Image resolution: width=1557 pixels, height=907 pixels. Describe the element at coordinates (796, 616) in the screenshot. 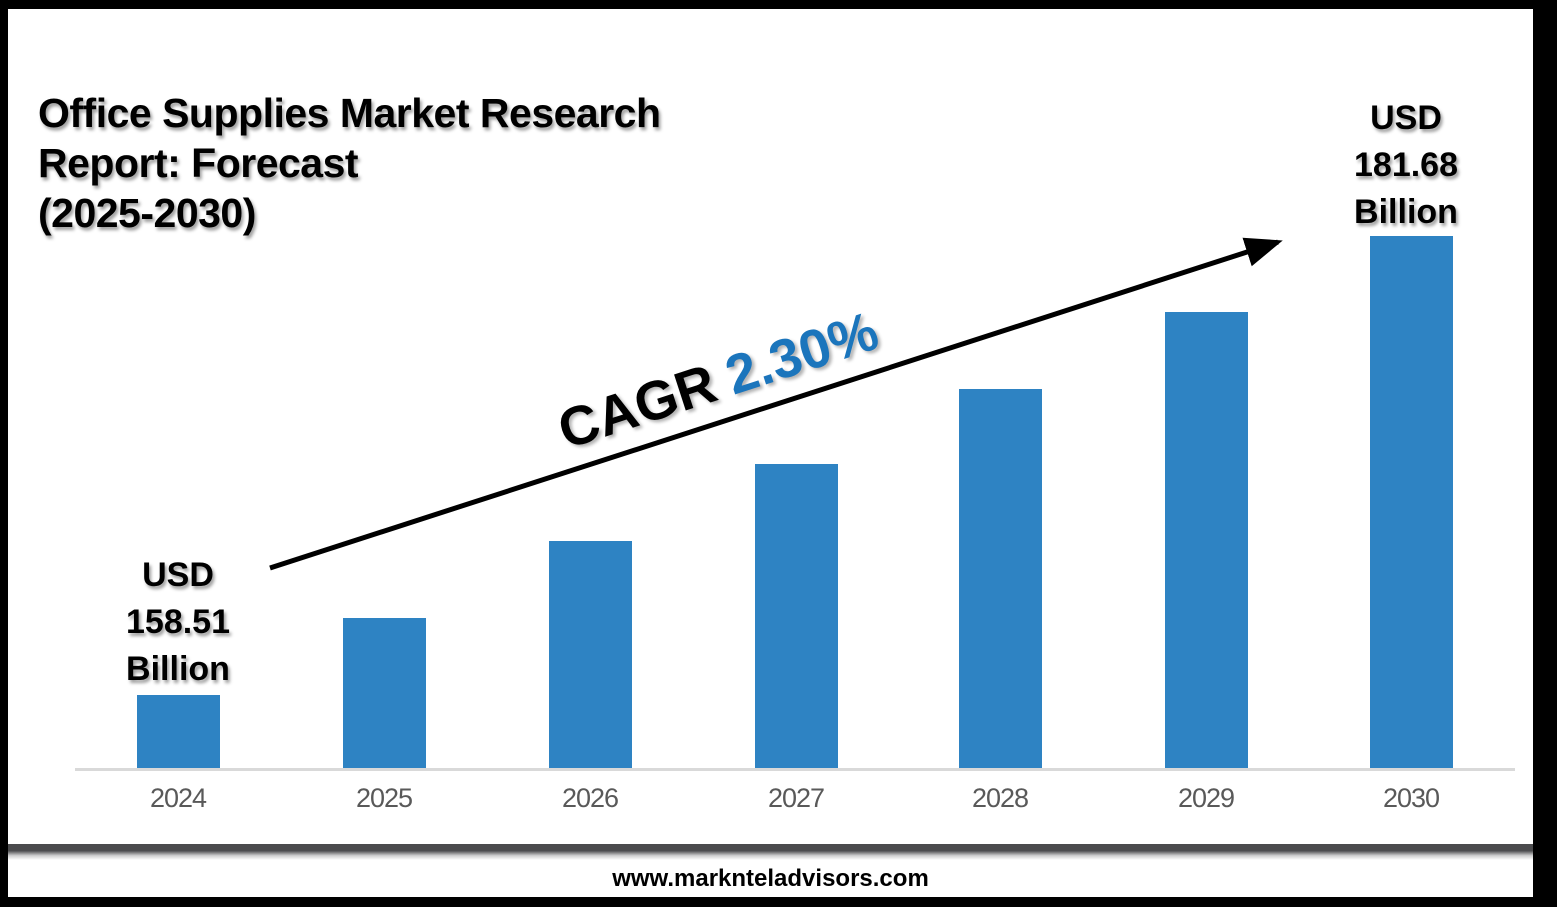

I see `bar-2027` at that location.